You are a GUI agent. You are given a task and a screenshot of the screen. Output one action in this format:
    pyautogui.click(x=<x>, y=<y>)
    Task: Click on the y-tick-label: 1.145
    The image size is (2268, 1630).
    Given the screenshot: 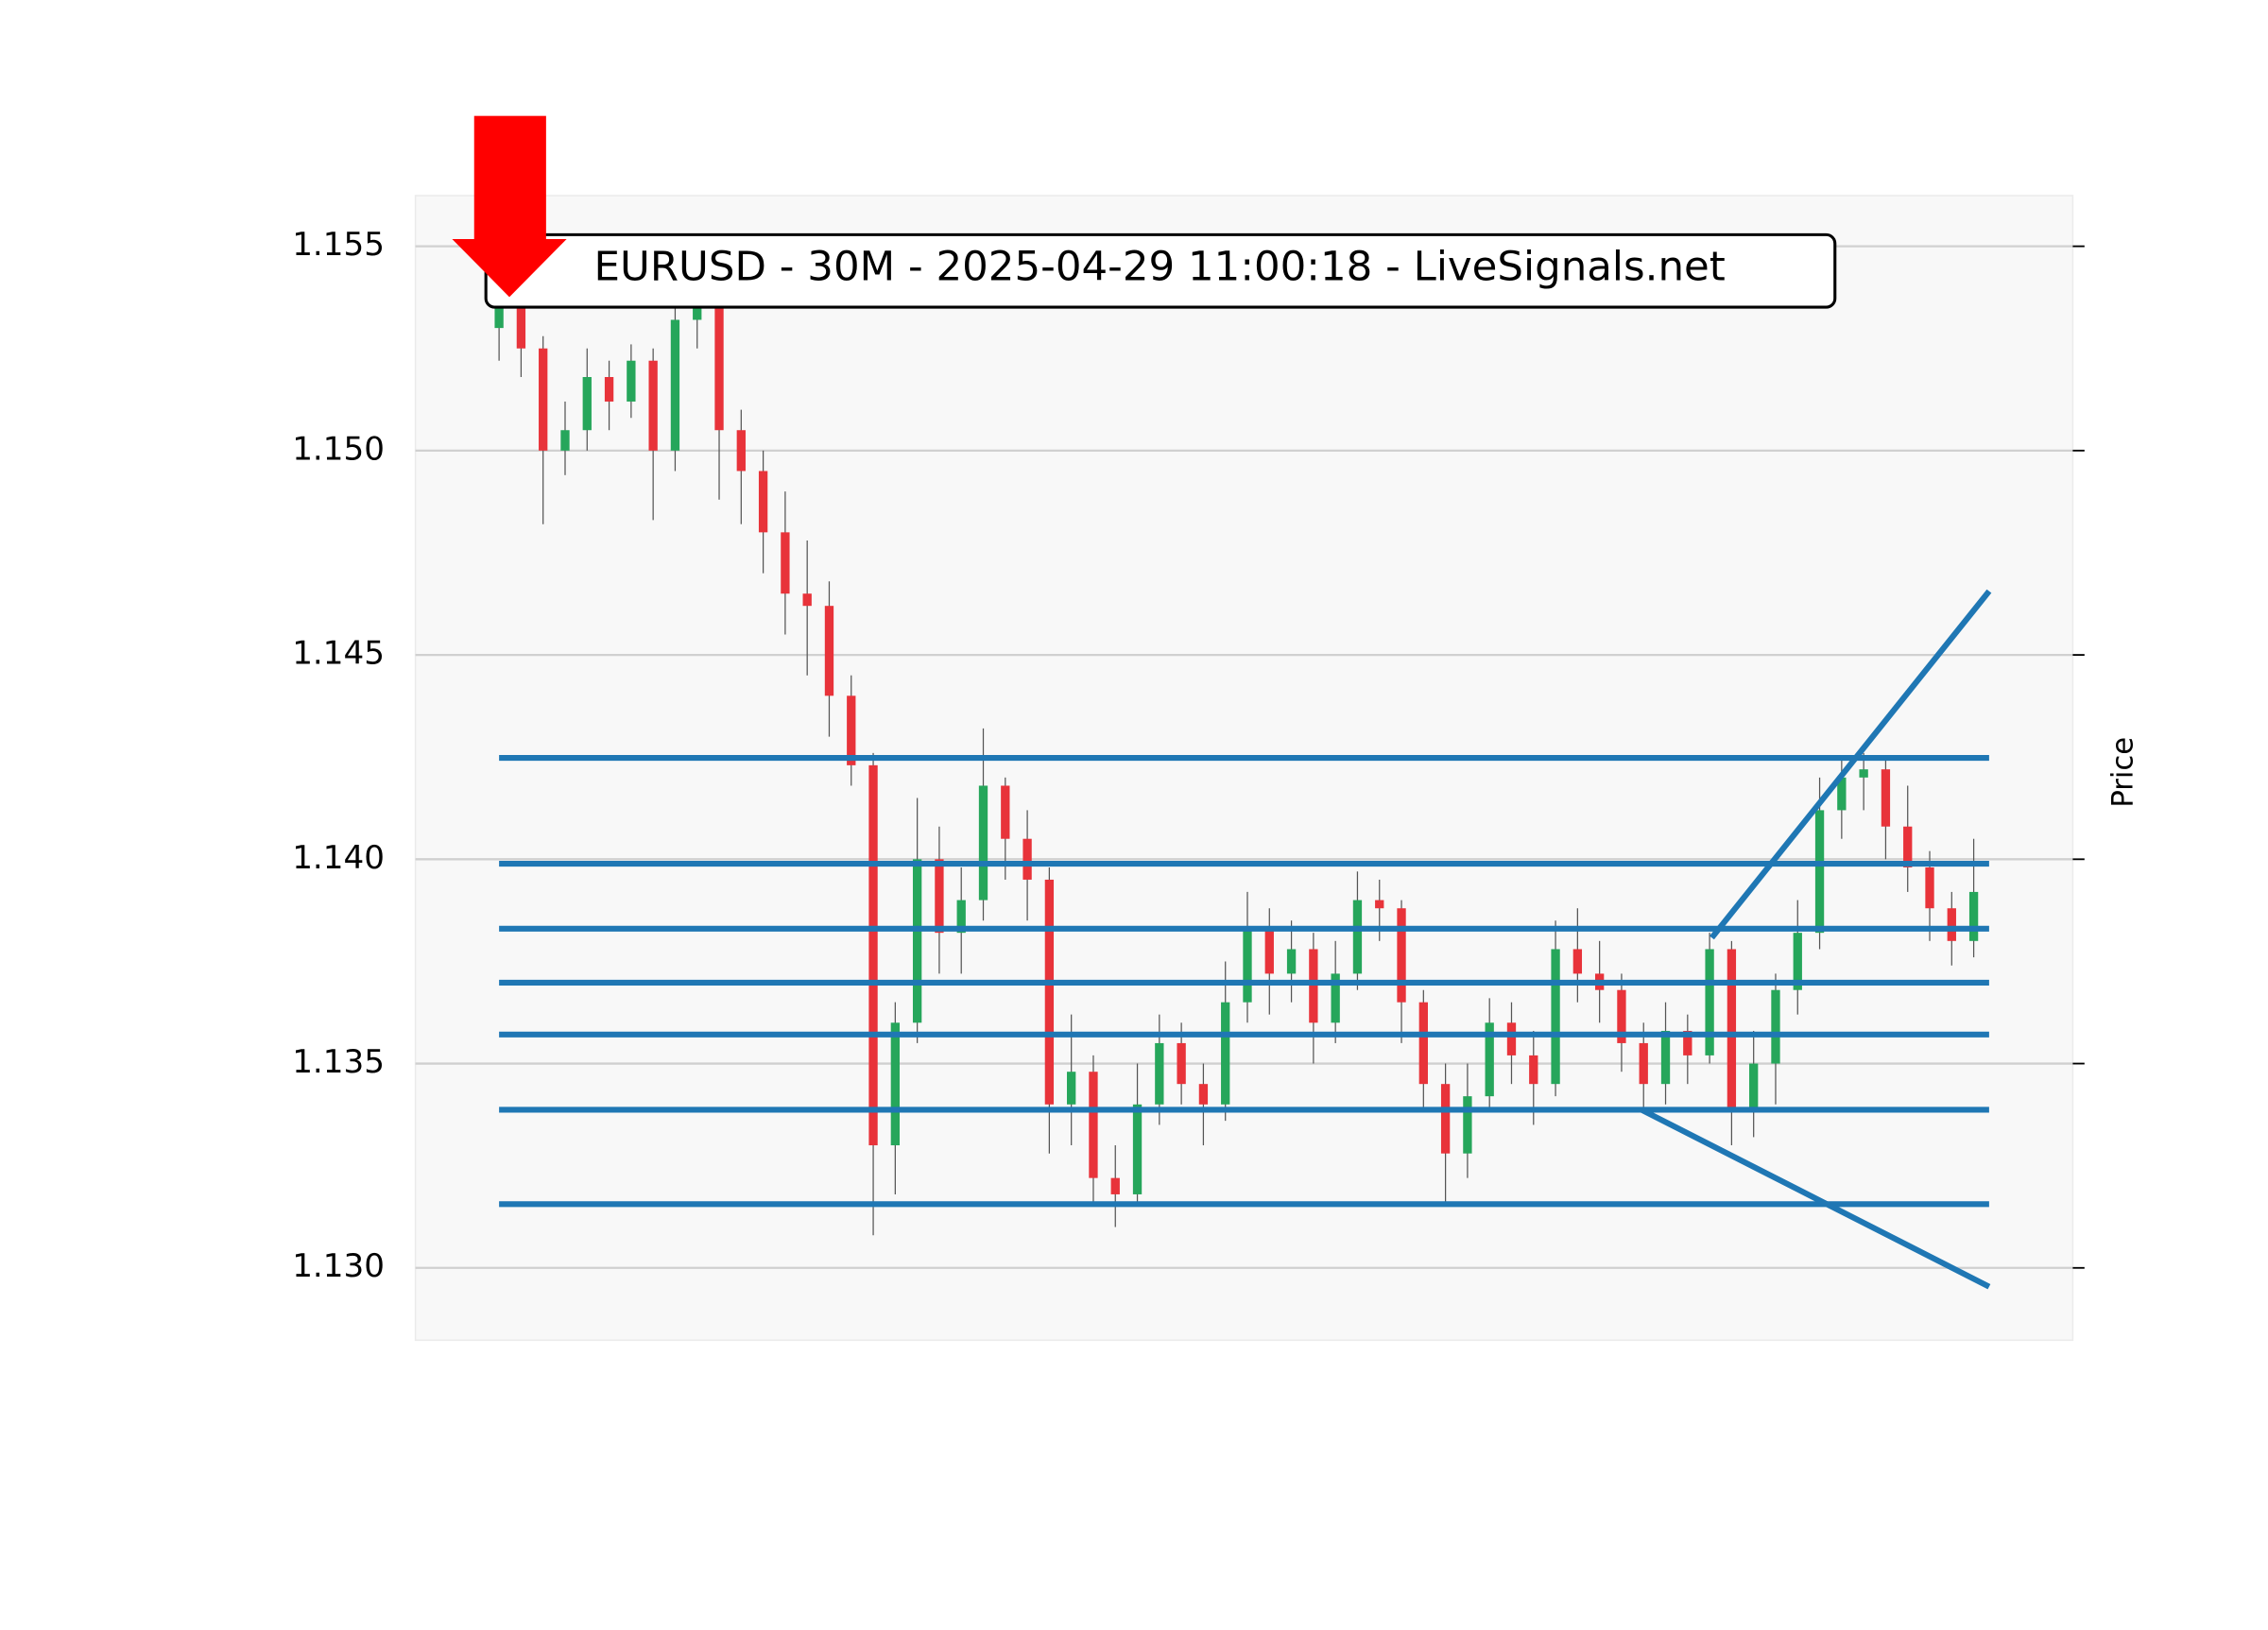 What is the action you would take?
    pyautogui.click(x=338, y=654)
    